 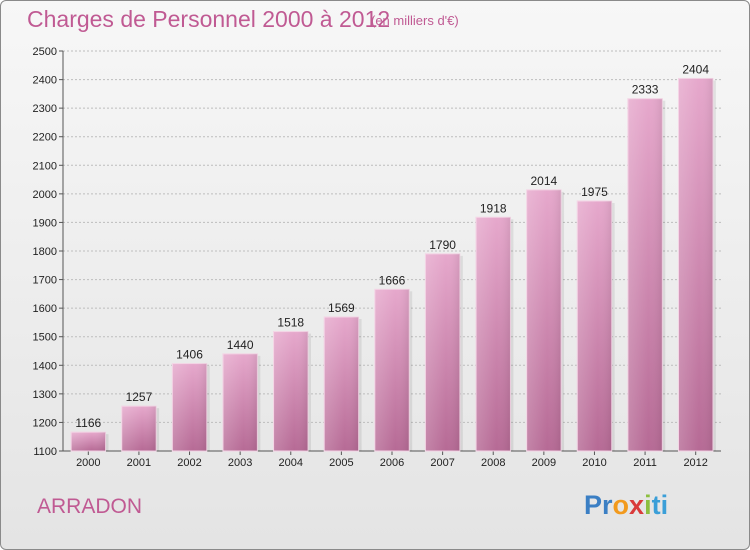 What do you see at coordinates (88, 463) in the screenshot?
I see `x-tick-label: 2000` at bounding box center [88, 463].